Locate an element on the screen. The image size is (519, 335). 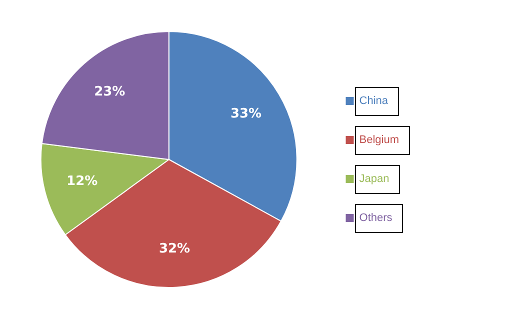
legend-label: China is located at coordinates (374, 101).